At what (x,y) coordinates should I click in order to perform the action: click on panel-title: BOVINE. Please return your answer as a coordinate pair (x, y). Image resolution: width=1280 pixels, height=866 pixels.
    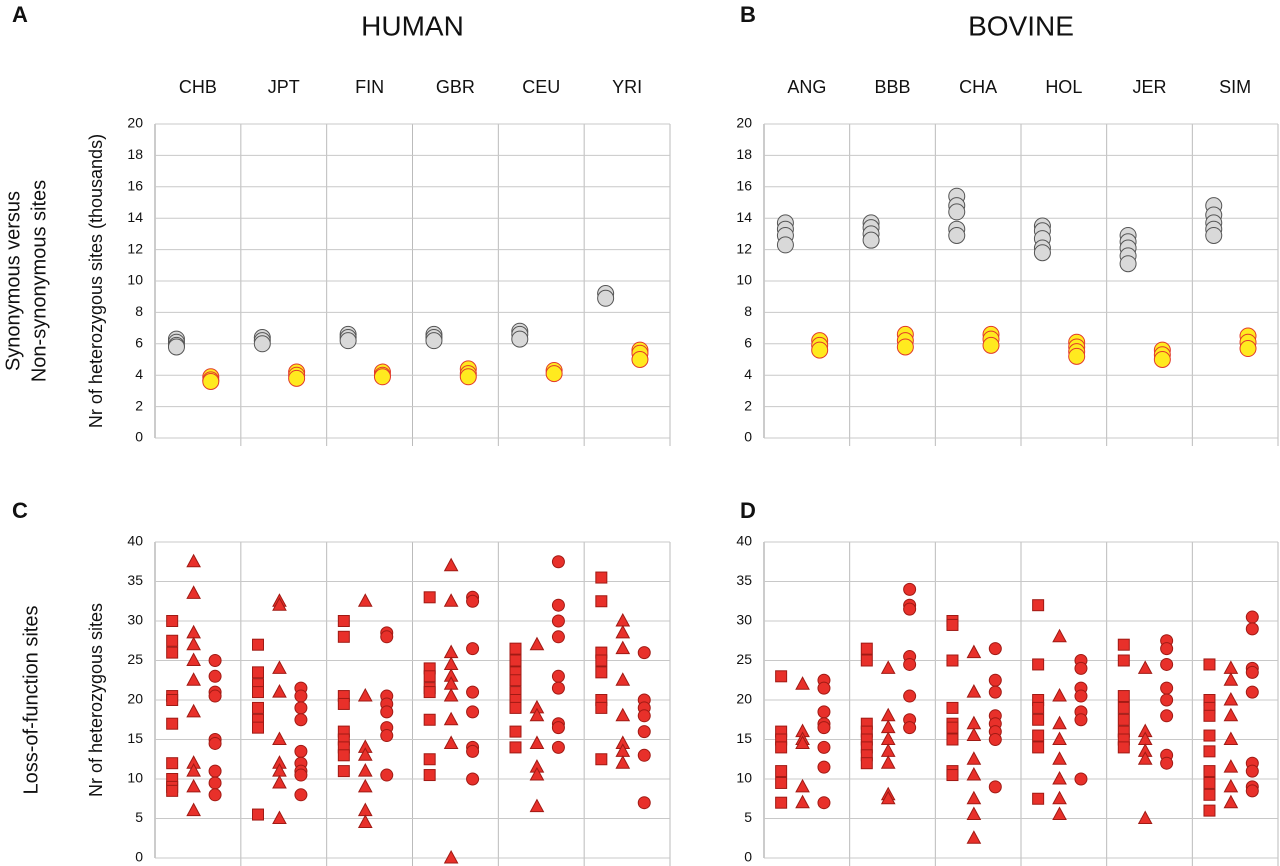
    Looking at the image, I should click on (1021, 25).